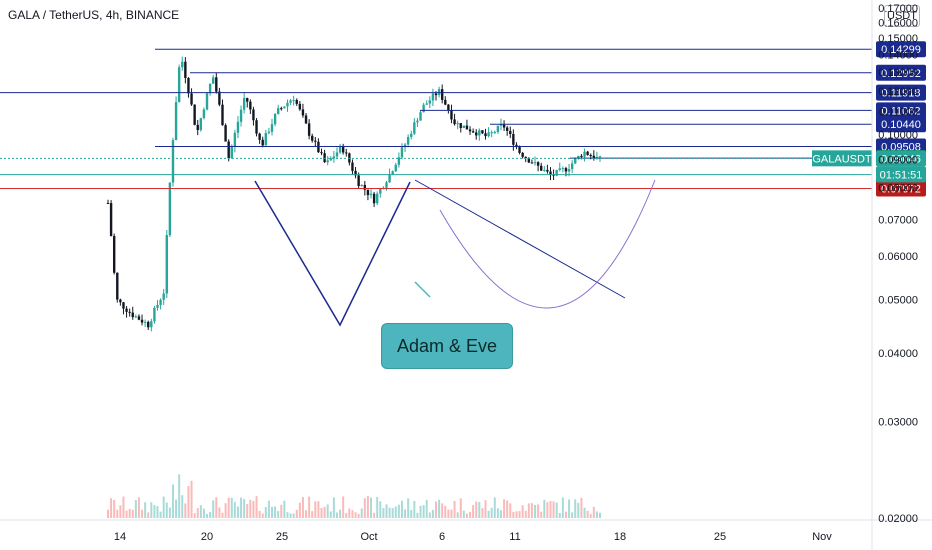  I want to click on price-tag, so click(901, 158).